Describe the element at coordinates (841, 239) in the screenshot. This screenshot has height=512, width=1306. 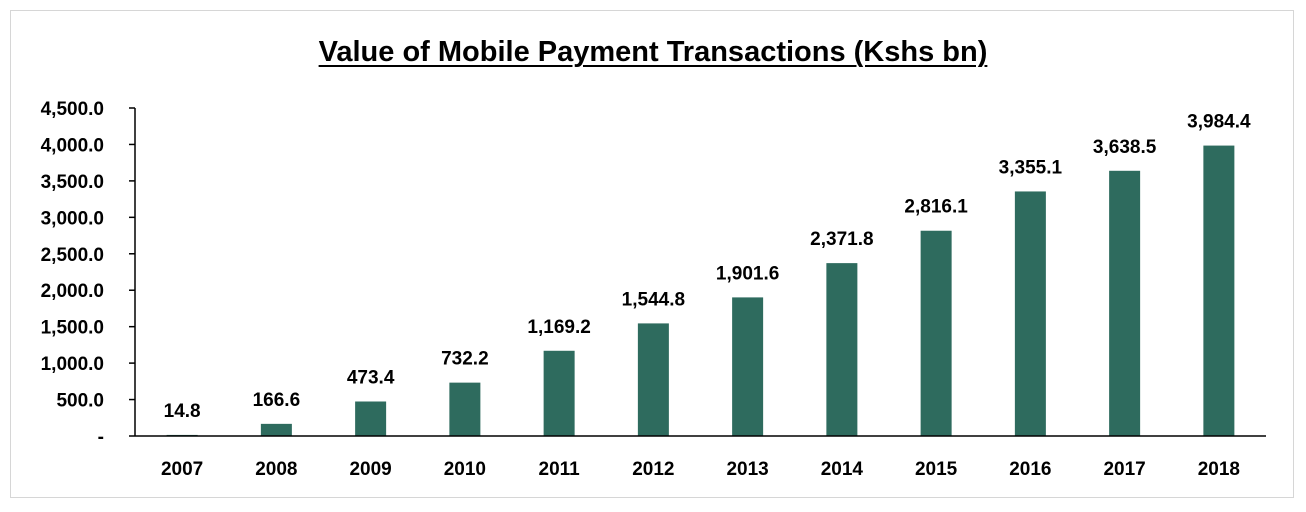
I see `data-label: 2,371.8` at that location.